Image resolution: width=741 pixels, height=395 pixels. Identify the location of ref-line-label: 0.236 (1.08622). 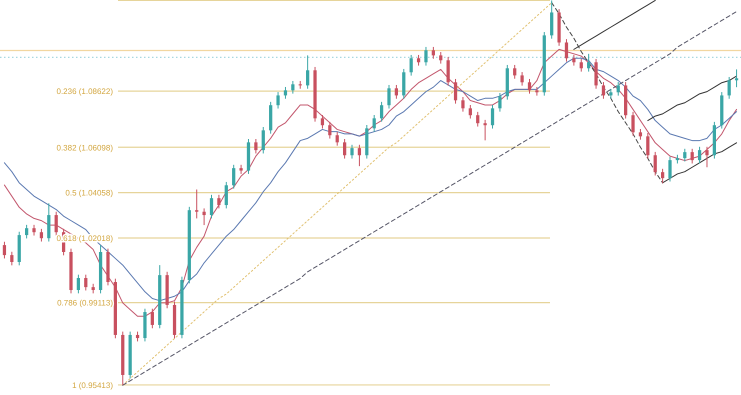
(85, 91).